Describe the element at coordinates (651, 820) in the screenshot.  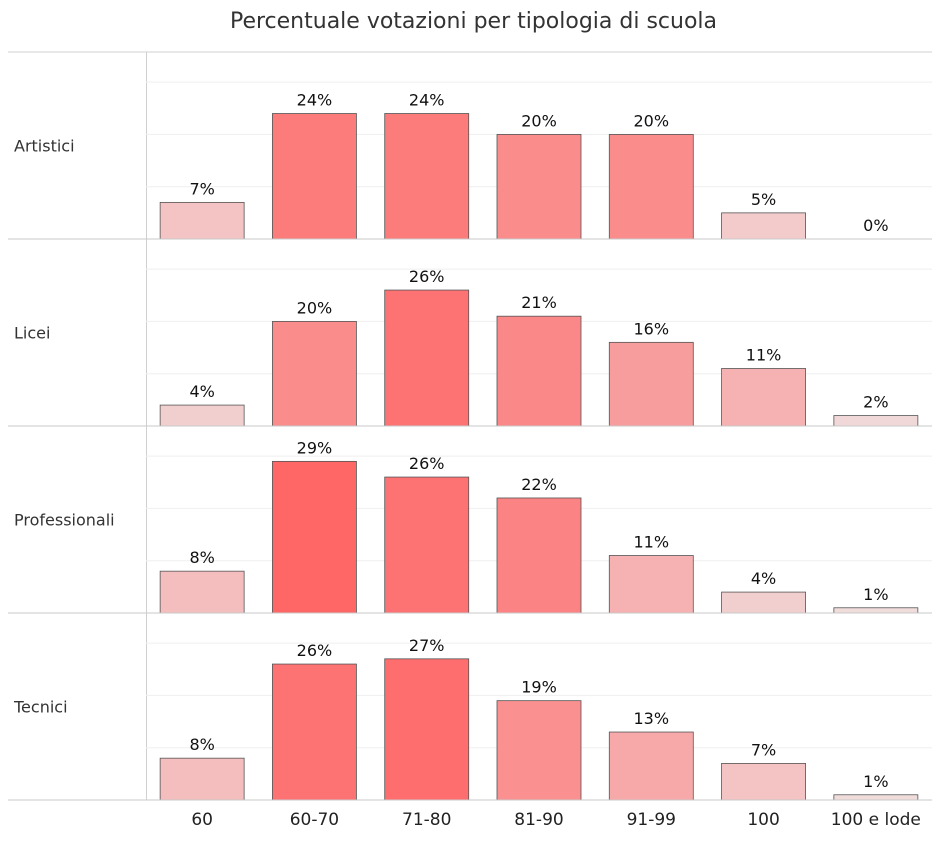
I see `x-tick-label: 91-99` at that location.